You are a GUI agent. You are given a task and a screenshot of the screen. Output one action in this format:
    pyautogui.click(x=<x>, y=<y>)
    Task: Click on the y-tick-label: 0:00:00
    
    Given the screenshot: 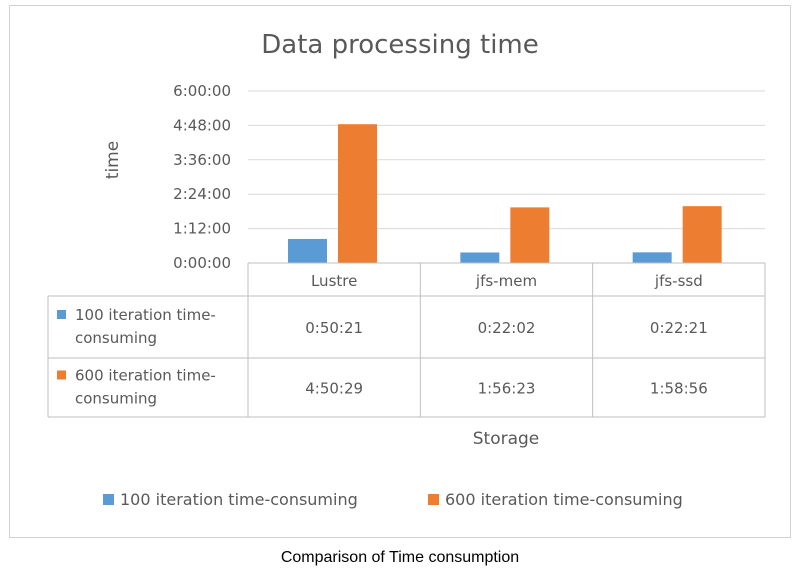 What is the action you would take?
    pyautogui.click(x=202, y=263)
    